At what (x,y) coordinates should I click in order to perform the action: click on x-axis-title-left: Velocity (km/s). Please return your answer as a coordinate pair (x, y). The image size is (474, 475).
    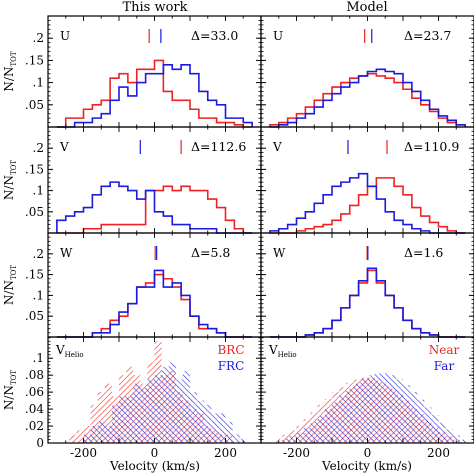
    Looking at the image, I should click on (154, 466).